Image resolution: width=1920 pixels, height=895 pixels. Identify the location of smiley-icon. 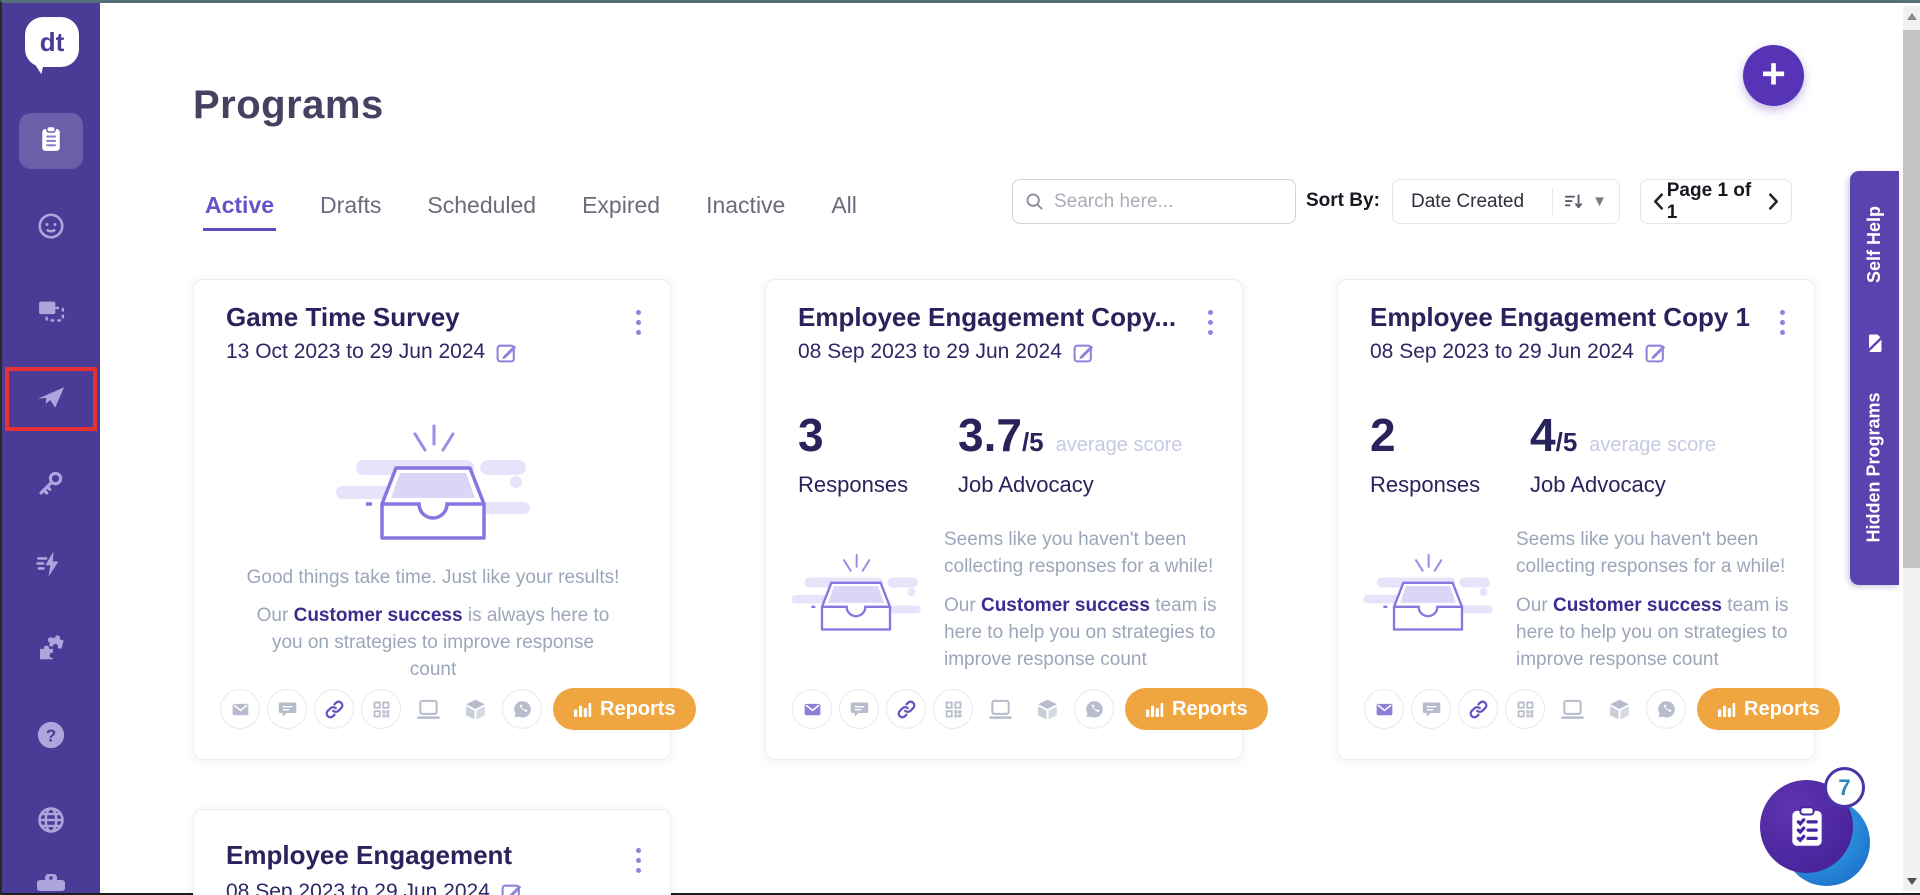
(51, 228).